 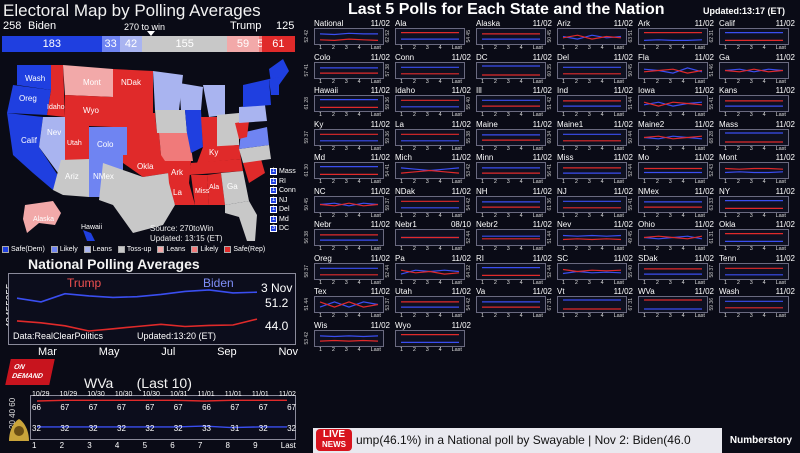 What do you see at coordinates (754, 36) in the screenshot?
I see `state-poll-cell-calif: Calif 11/02 62 31 1 2 3 4 Last` at bounding box center [754, 36].